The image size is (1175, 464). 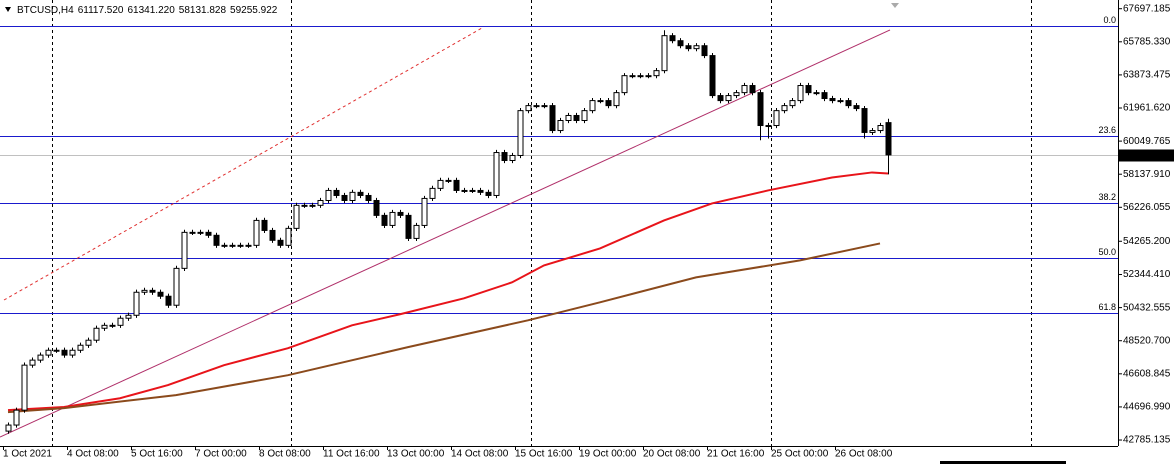 What do you see at coordinates (157, 454) in the screenshot?
I see `x-tick-label: 5 Oct 16:00` at bounding box center [157, 454].